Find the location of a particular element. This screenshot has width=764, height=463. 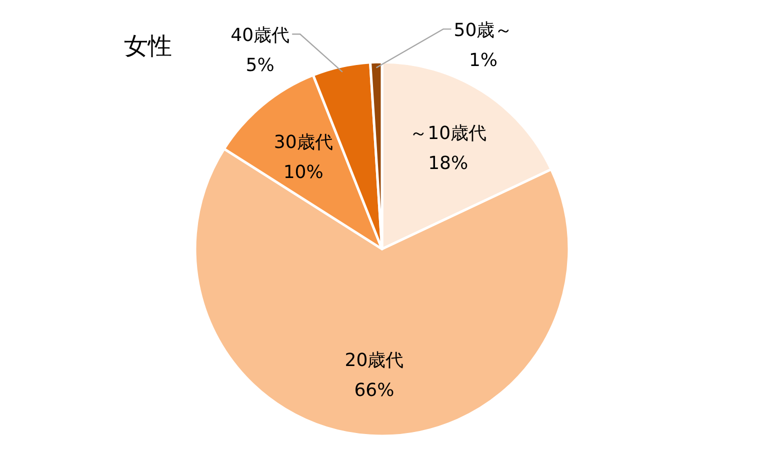

data-label: 66% is located at coordinates (374, 391).